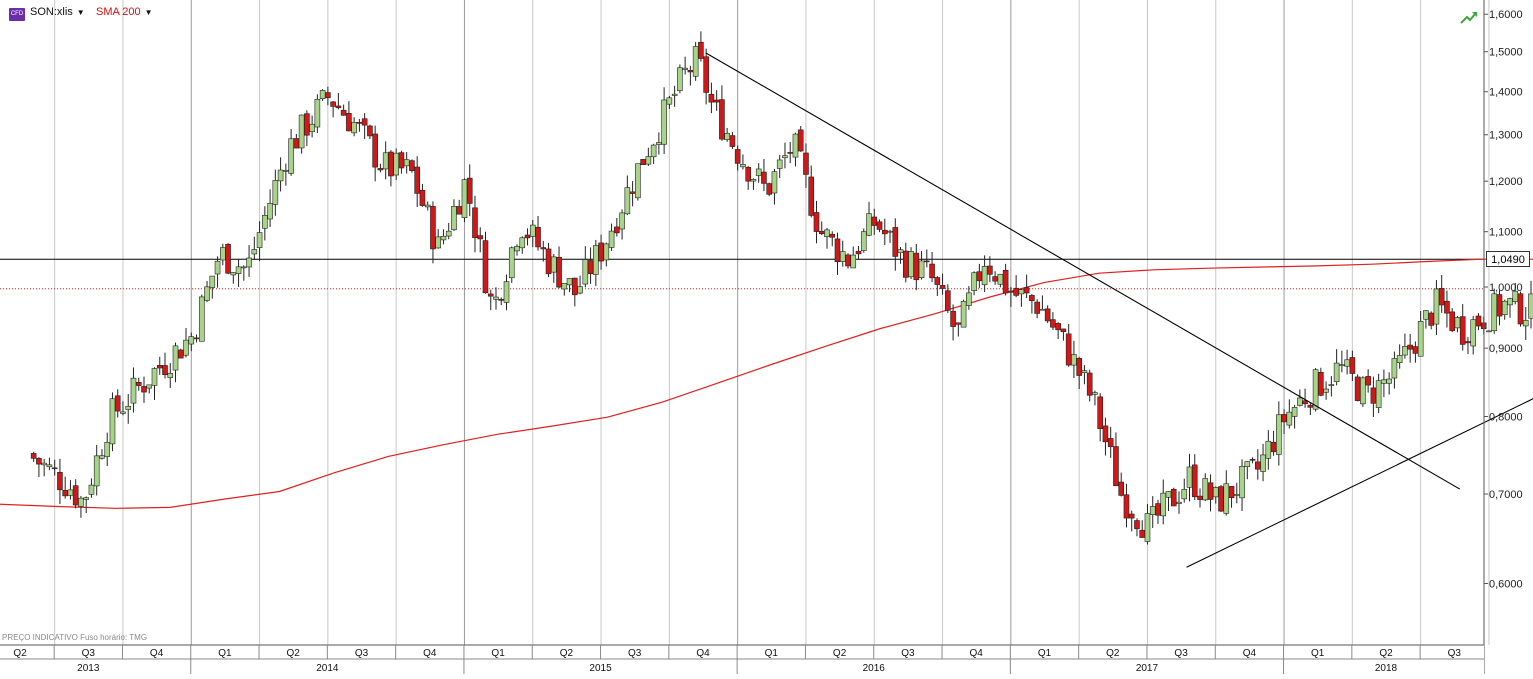 The height and width of the screenshot is (679, 1533). I want to click on symbol-selector: SON:xlis ▼, so click(57, 12).